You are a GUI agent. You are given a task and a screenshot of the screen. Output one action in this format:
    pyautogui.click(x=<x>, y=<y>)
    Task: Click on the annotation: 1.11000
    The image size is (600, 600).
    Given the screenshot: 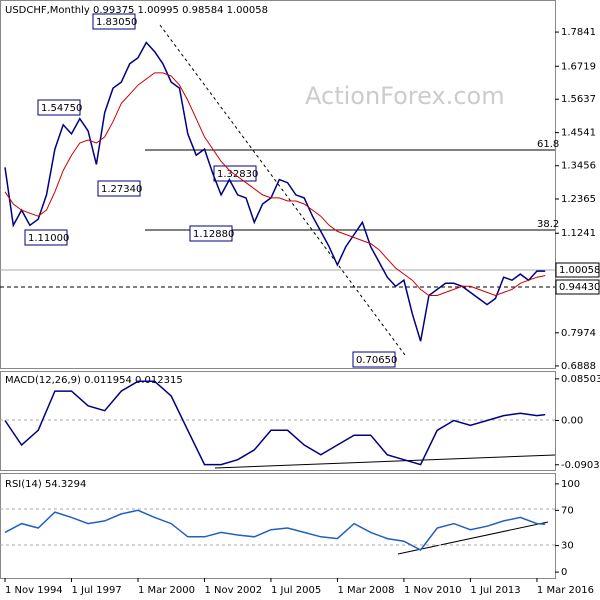 What is the action you would take?
    pyautogui.click(x=48, y=238)
    